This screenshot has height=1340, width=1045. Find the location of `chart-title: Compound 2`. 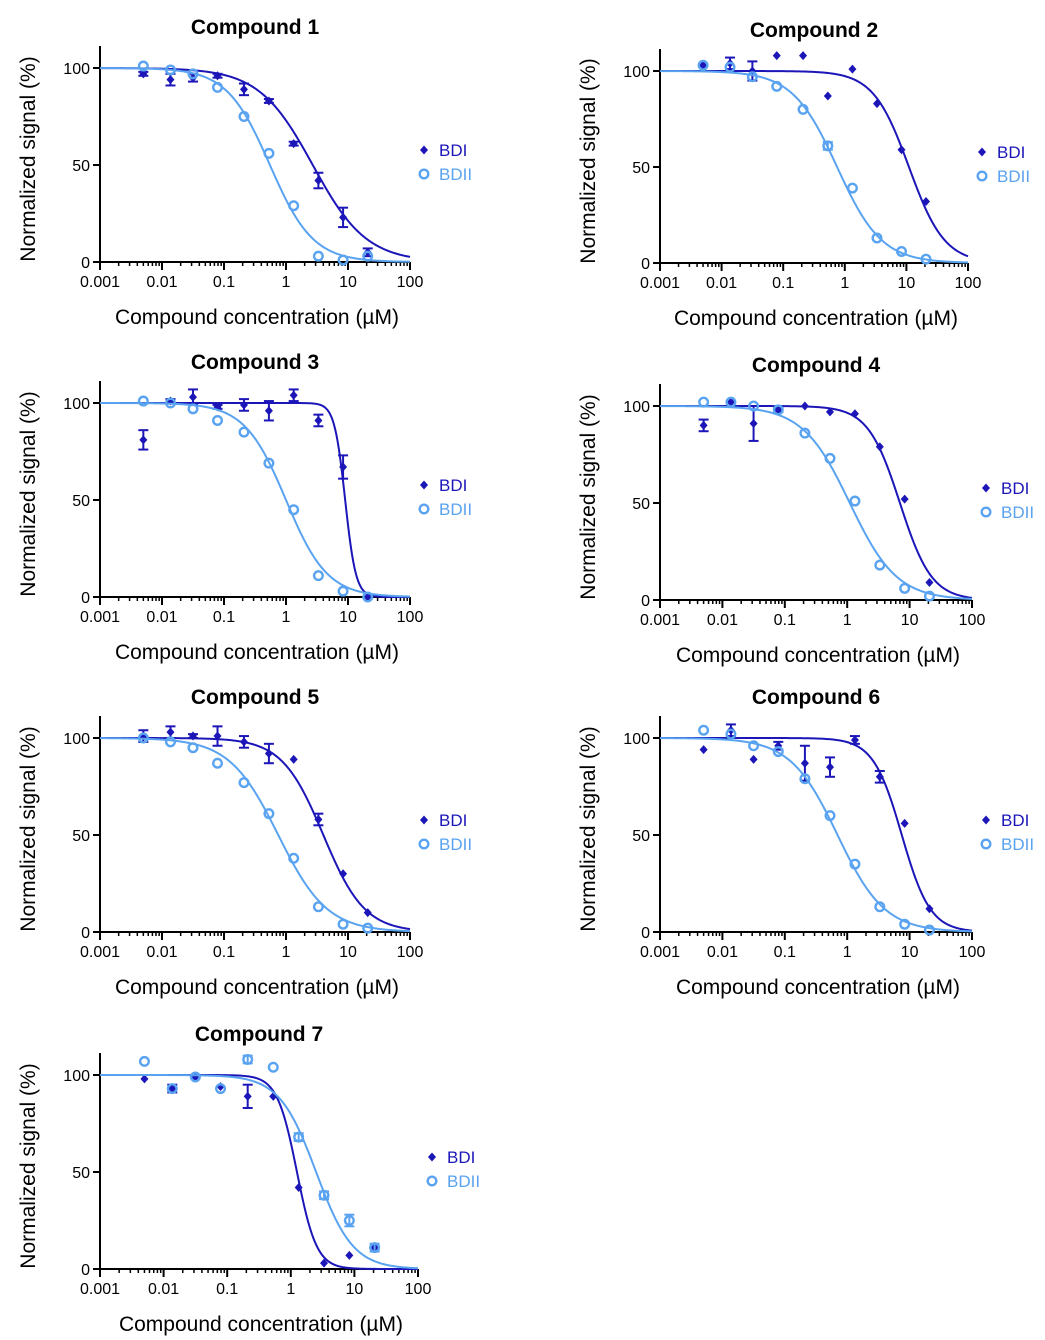

chart-title: Compound 2 is located at coordinates (814, 30).